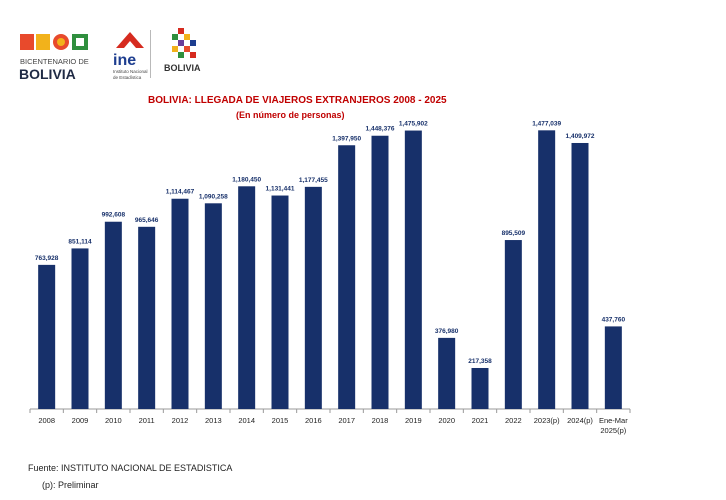  I want to click on bar-2020, so click(447, 373).